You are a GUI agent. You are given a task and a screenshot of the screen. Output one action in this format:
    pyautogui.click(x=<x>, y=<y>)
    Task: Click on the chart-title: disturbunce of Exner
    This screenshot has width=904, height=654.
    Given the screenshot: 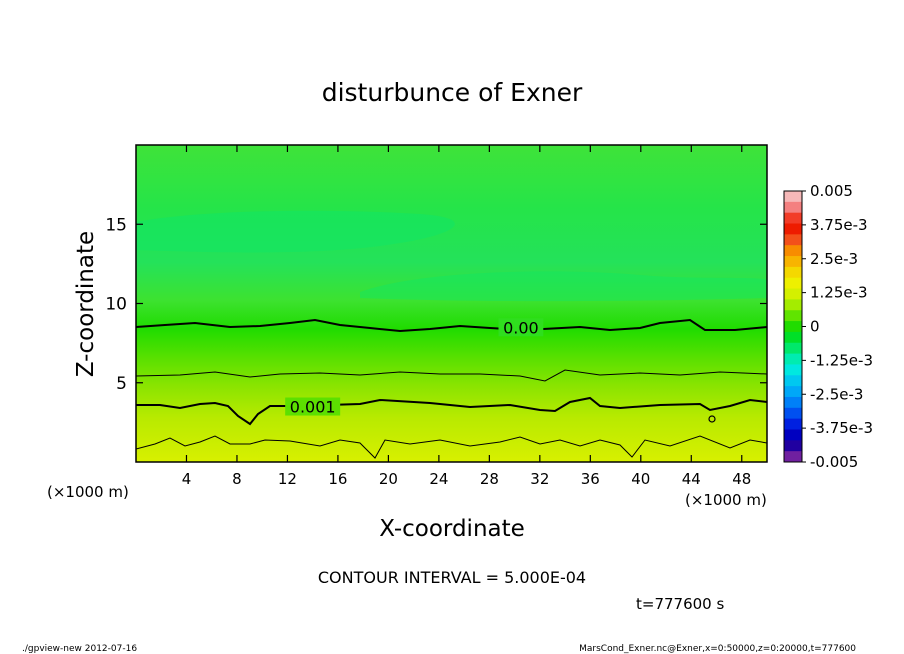 What is the action you would take?
    pyautogui.click(x=452, y=92)
    